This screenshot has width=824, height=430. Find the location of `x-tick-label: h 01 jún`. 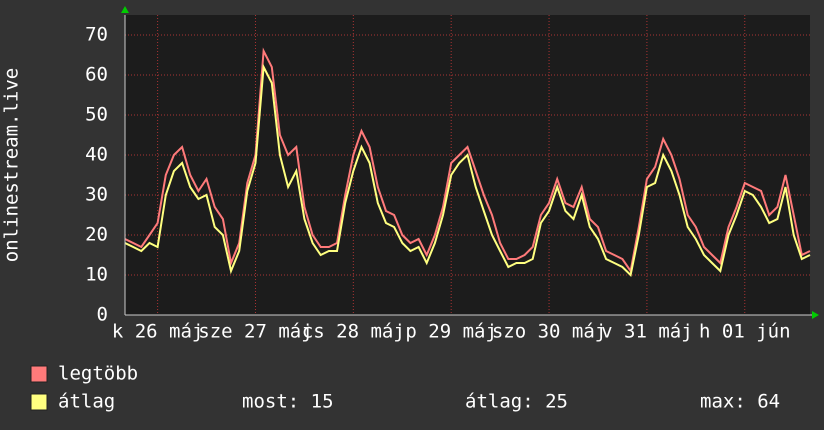

x-tick-label: h 01 jún is located at coordinates (745, 332).